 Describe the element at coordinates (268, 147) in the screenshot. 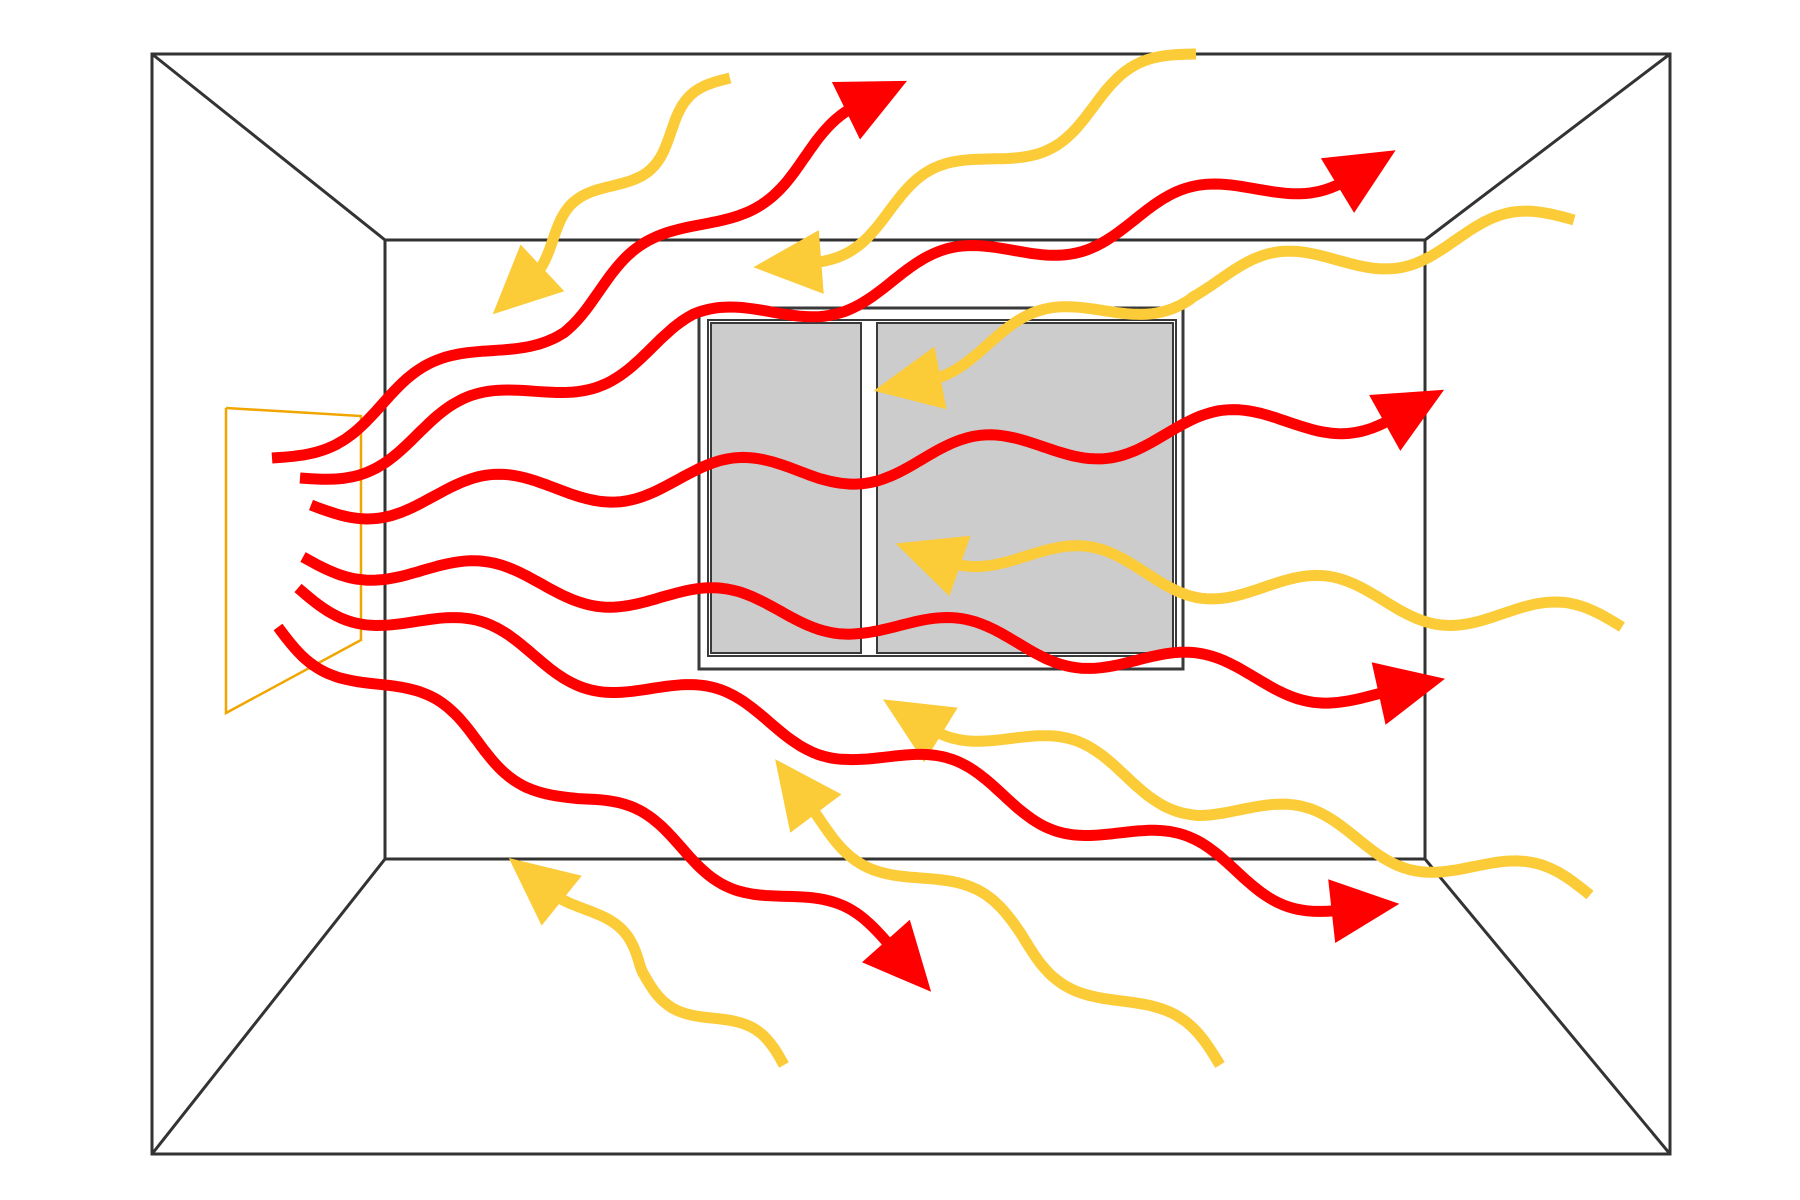

I see `ceiling-edge-left` at that location.